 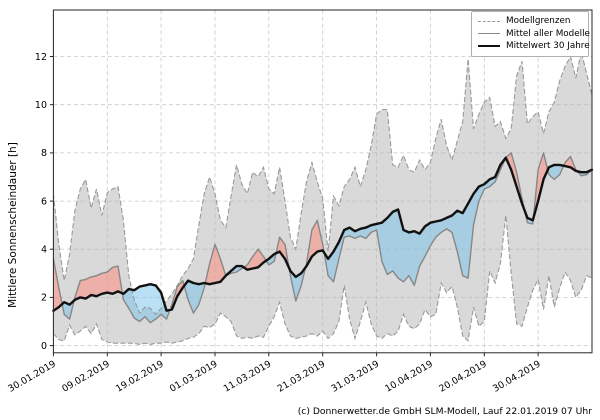 I want to click on legend-item-model-mean: Mittel aller Modelle, so click(x=534, y=34).